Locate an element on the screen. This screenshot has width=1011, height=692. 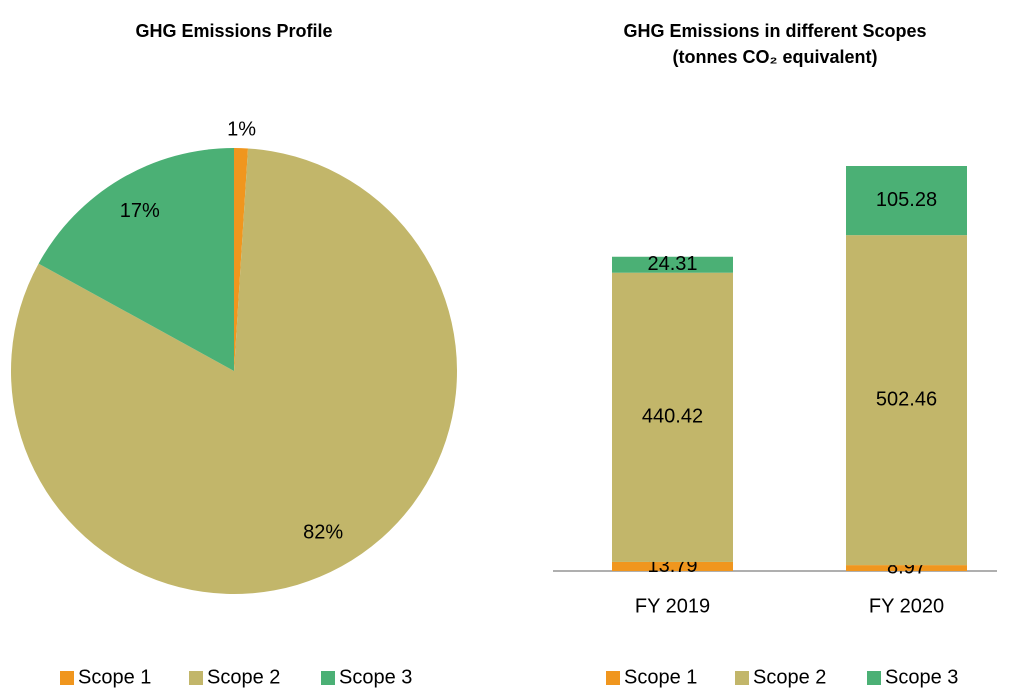
x-tick-label: FY 2019 is located at coordinates (672, 606).